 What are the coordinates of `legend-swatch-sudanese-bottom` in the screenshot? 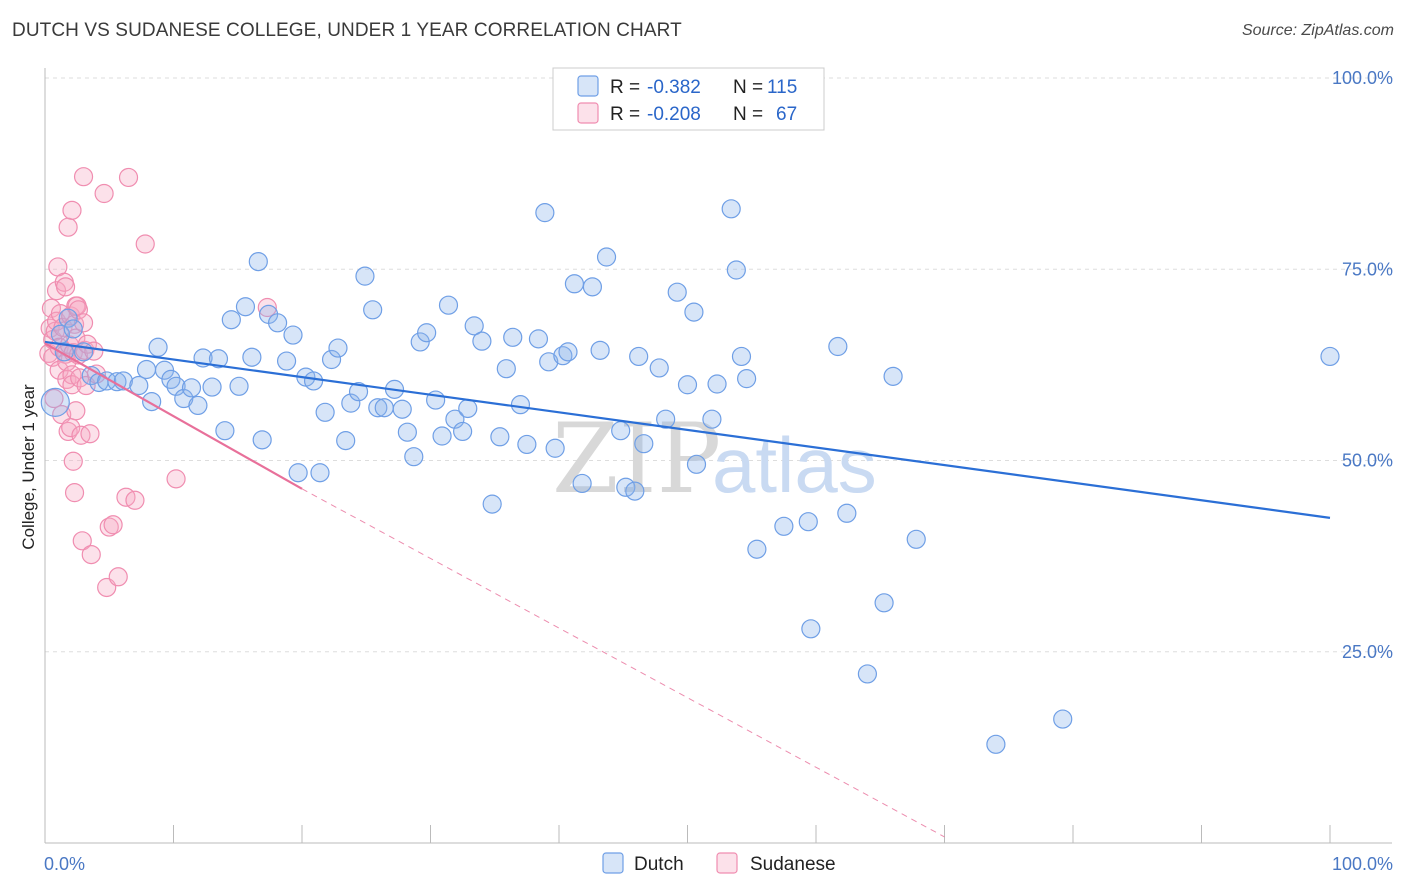 It's located at (727, 863).